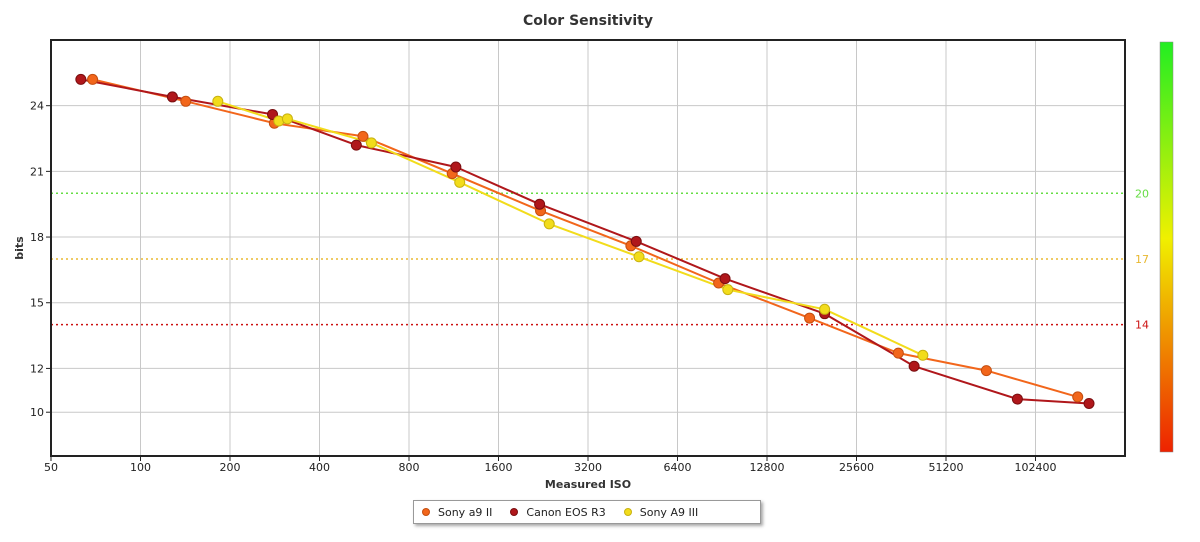  Describe the element at coordinates (588, 484) in the screenshot. I see `x-axis-label: Measured ISO` at that location.